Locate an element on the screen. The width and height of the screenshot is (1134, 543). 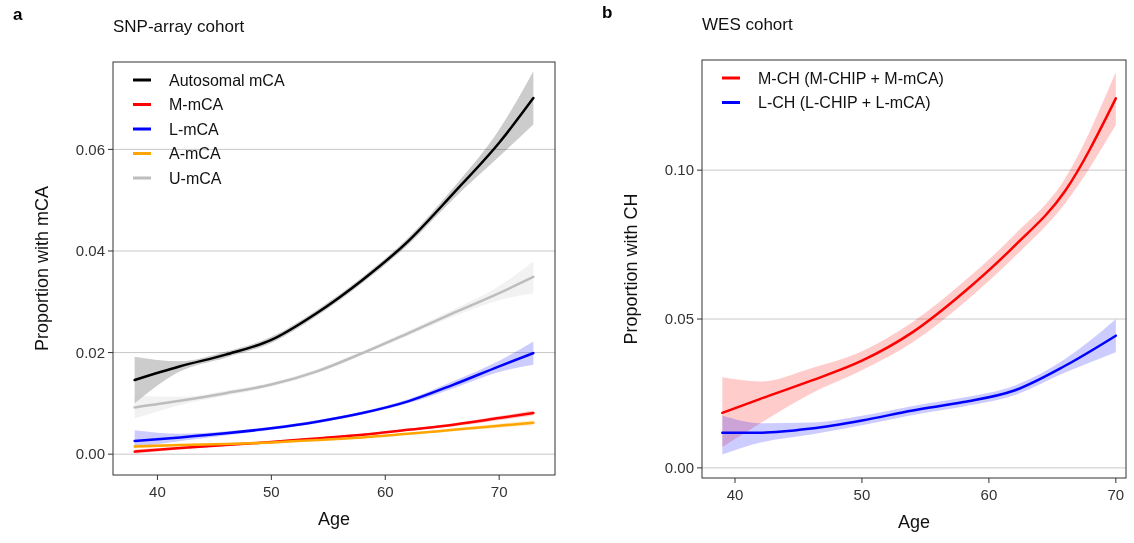
y-tick-label: 0.04 is located at coordinates (90, 251).